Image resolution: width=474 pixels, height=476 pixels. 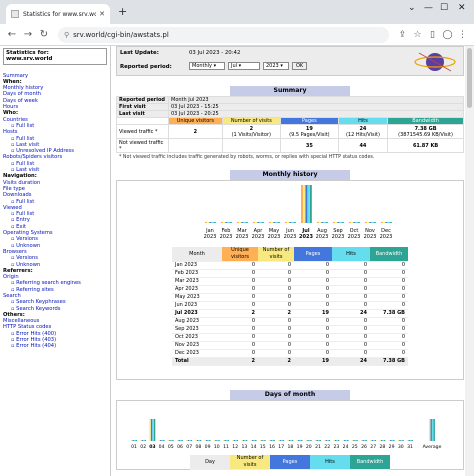 I want to click on menu-link: Robots/Spiders visitors, so click(x=33, y=157).